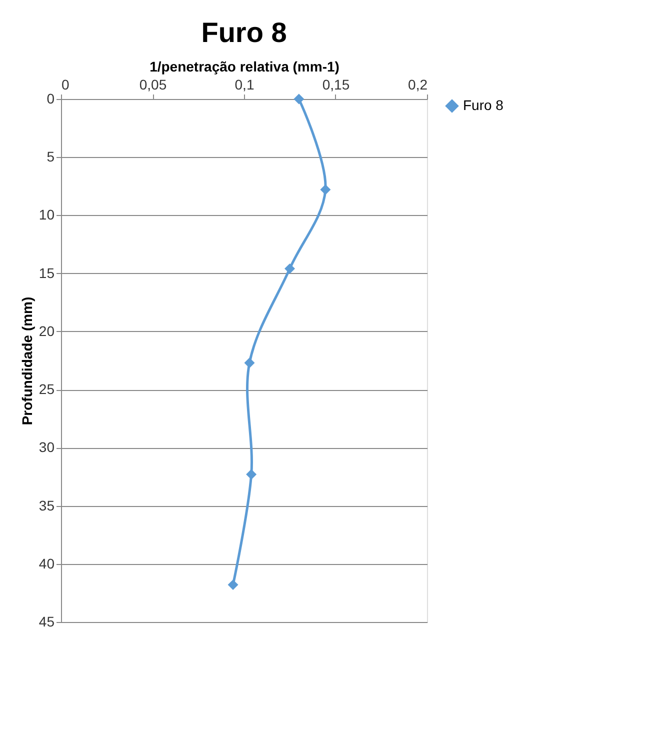  Describe the element at coordinates (46, 447) in the screenshot. I see `y-tick-label: 30` at that location.